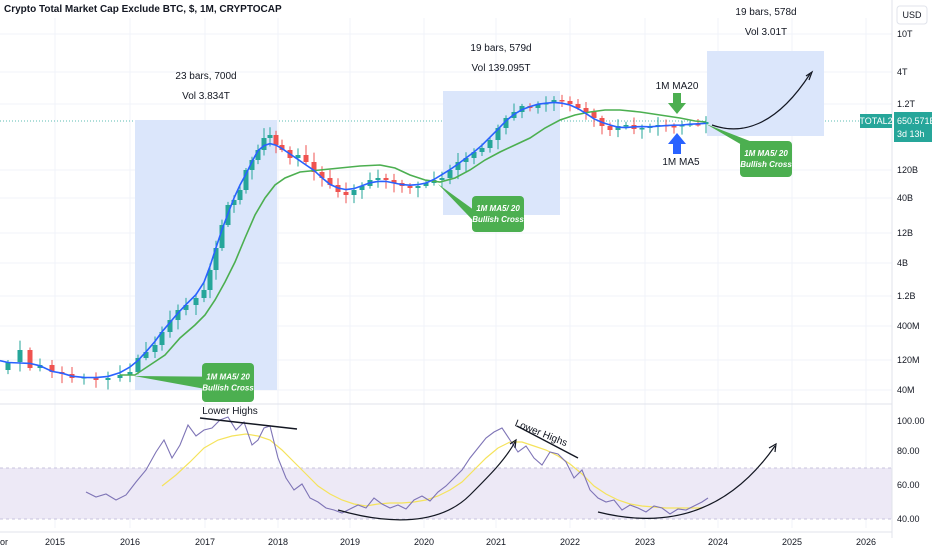 The width and height of the screenshot is (932, 550). What do you see at coordinates (766, 159) in the screenshot?
I see `callout-2023-box` at bounding box center [766, 159].